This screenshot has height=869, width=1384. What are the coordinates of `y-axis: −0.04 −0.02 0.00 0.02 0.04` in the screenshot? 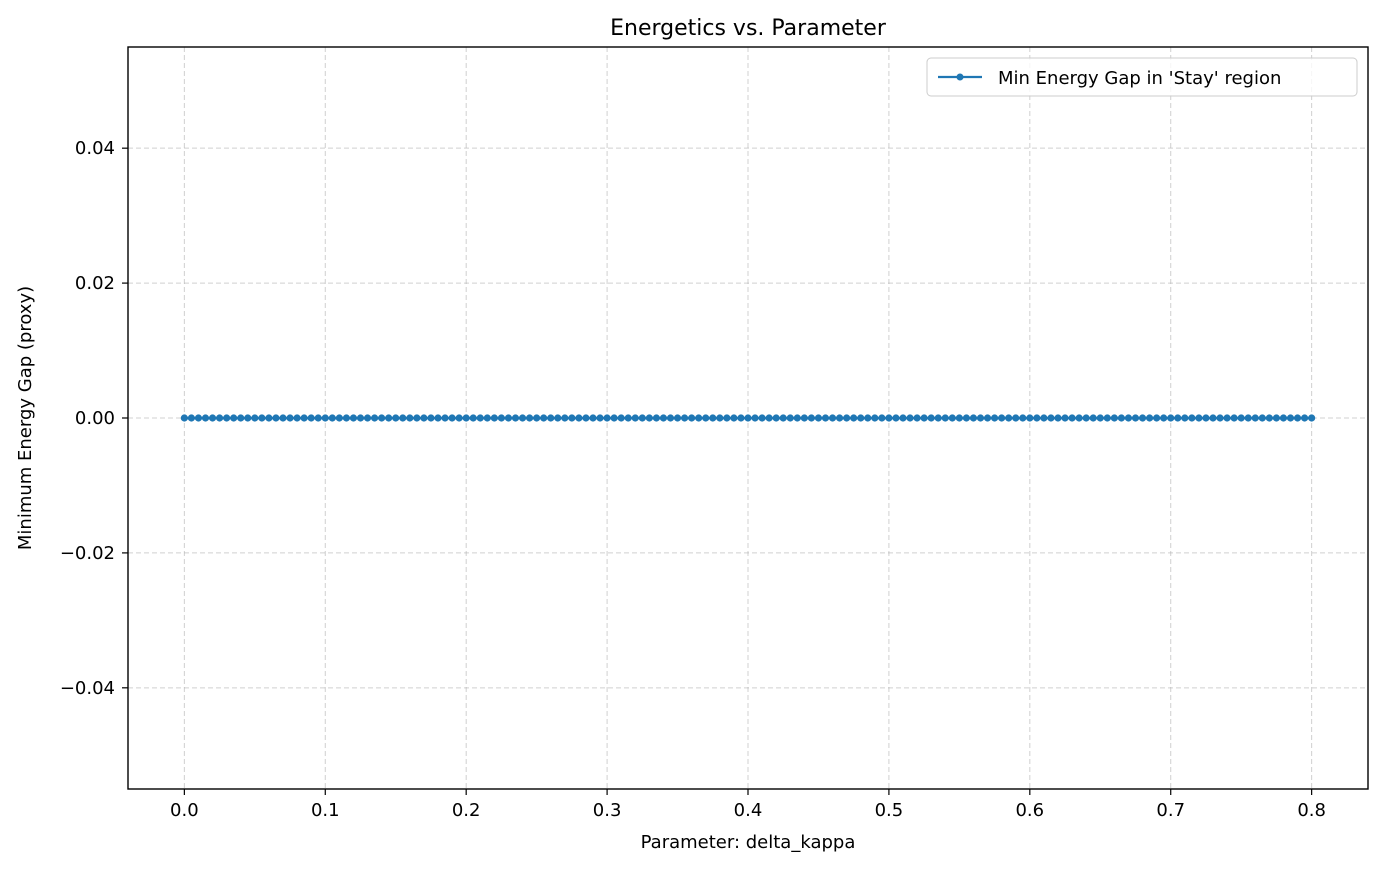 It's located at (94, 418).